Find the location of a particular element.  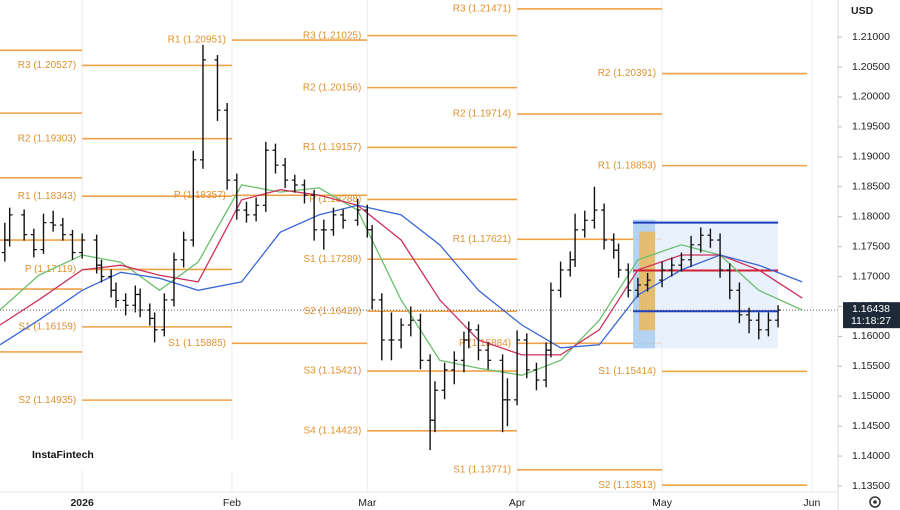

last-price-box is located at coordinates (871, 315).